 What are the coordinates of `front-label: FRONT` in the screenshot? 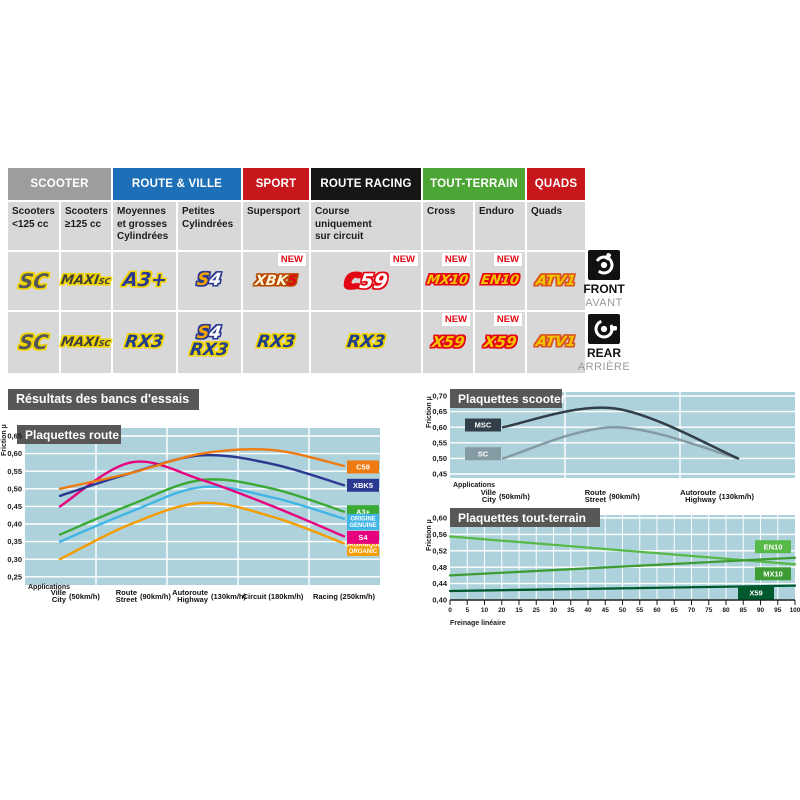 It's located at (604, 289).